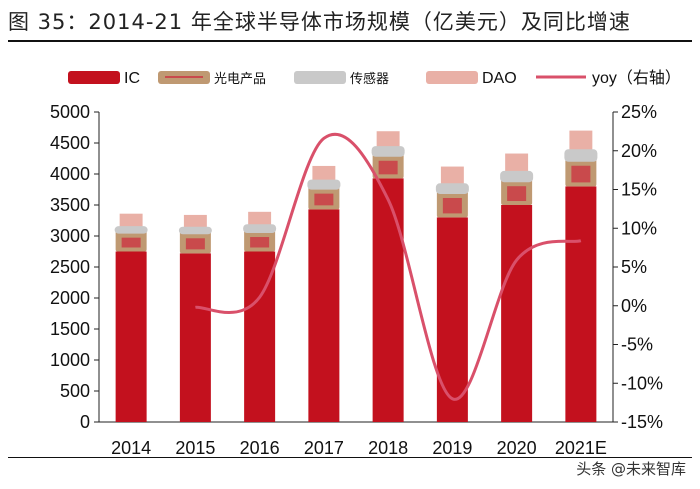  What do you see at coordinates (642, 422) in the screenshot?
I see `y2-tick-label: -15%` at bounding box center [642, 422].